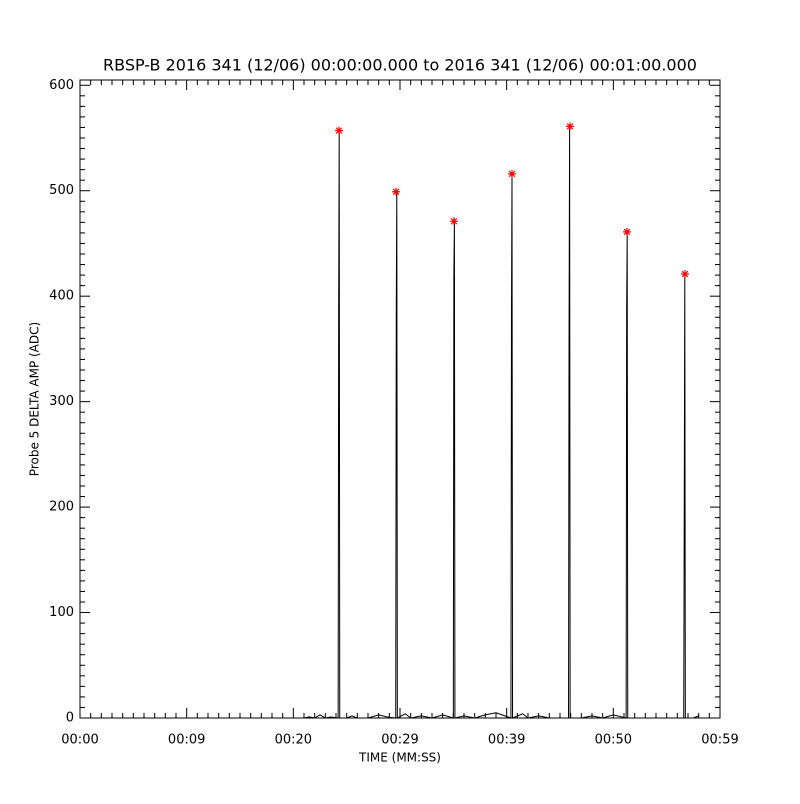  I want to click on x-tick-label: 00:39, so click(506, 740).